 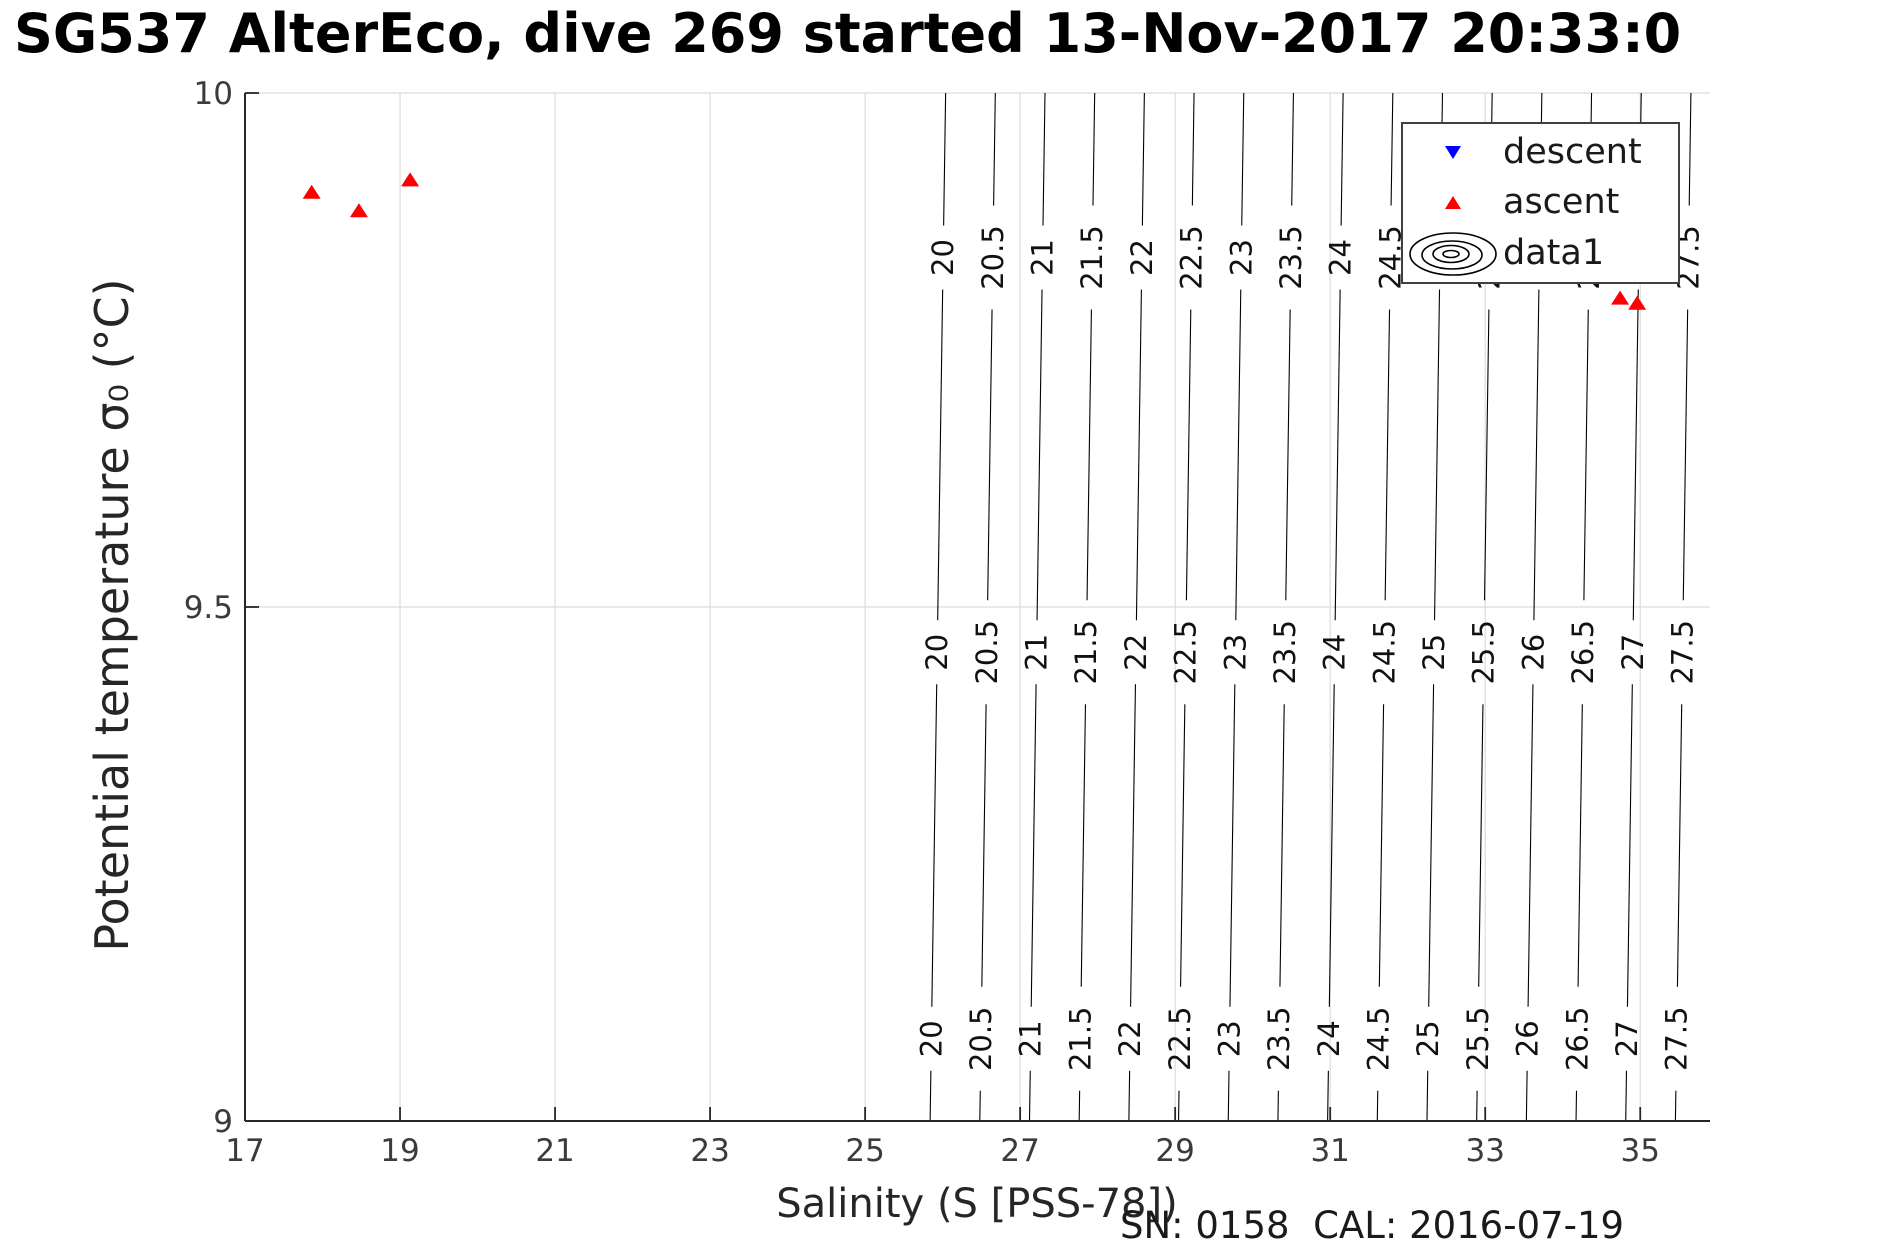 What do you see at coordinates (1453, 203) in the screenshot?
I see `triangle-up-icon` at bounding box center [1453, 203].